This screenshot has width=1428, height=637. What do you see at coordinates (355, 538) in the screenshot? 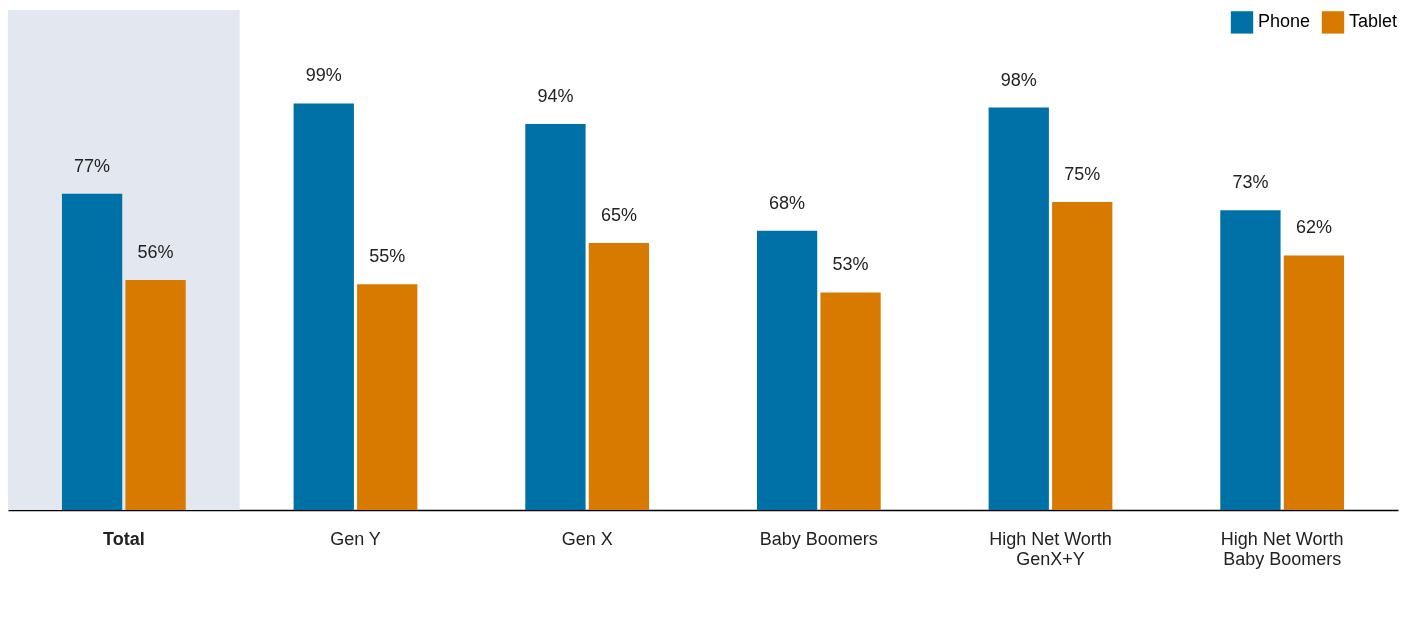
I see `x-tick-label: Gen Y` at bounding box center [355, 538].